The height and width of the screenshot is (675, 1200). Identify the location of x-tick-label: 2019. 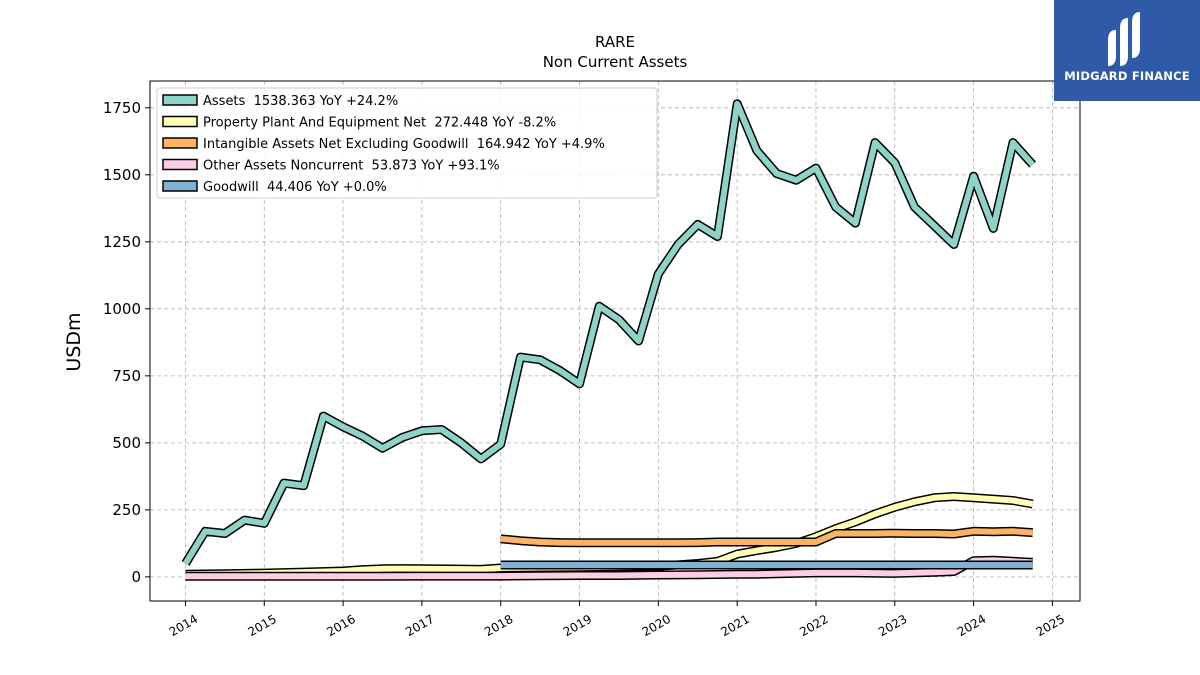
(577, 625).